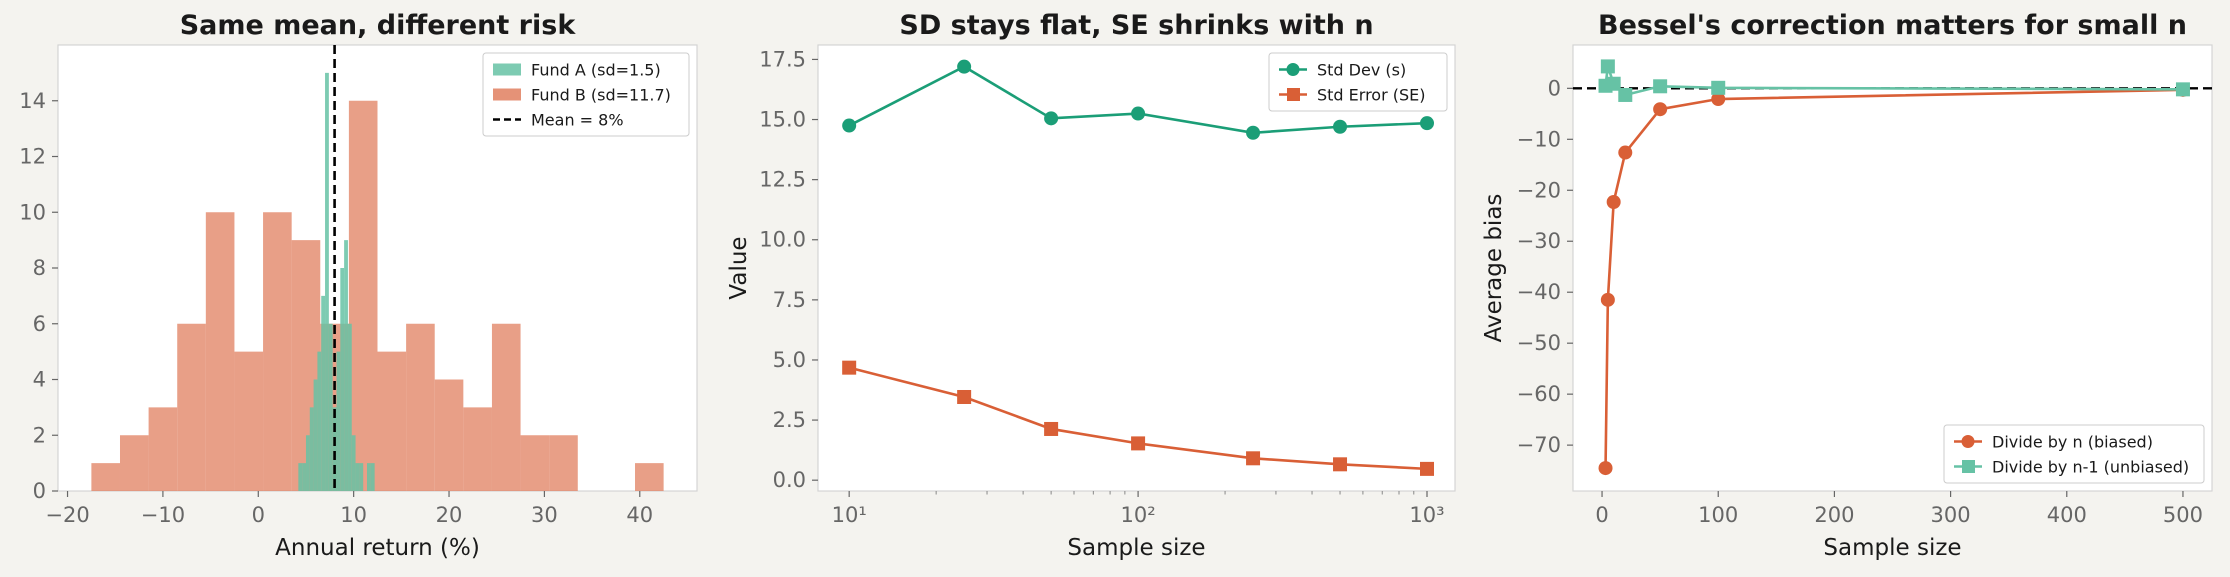  Describe the element at coordinates (32, 212) in the screenshot. I see `y-tick-label: 10` at that location.